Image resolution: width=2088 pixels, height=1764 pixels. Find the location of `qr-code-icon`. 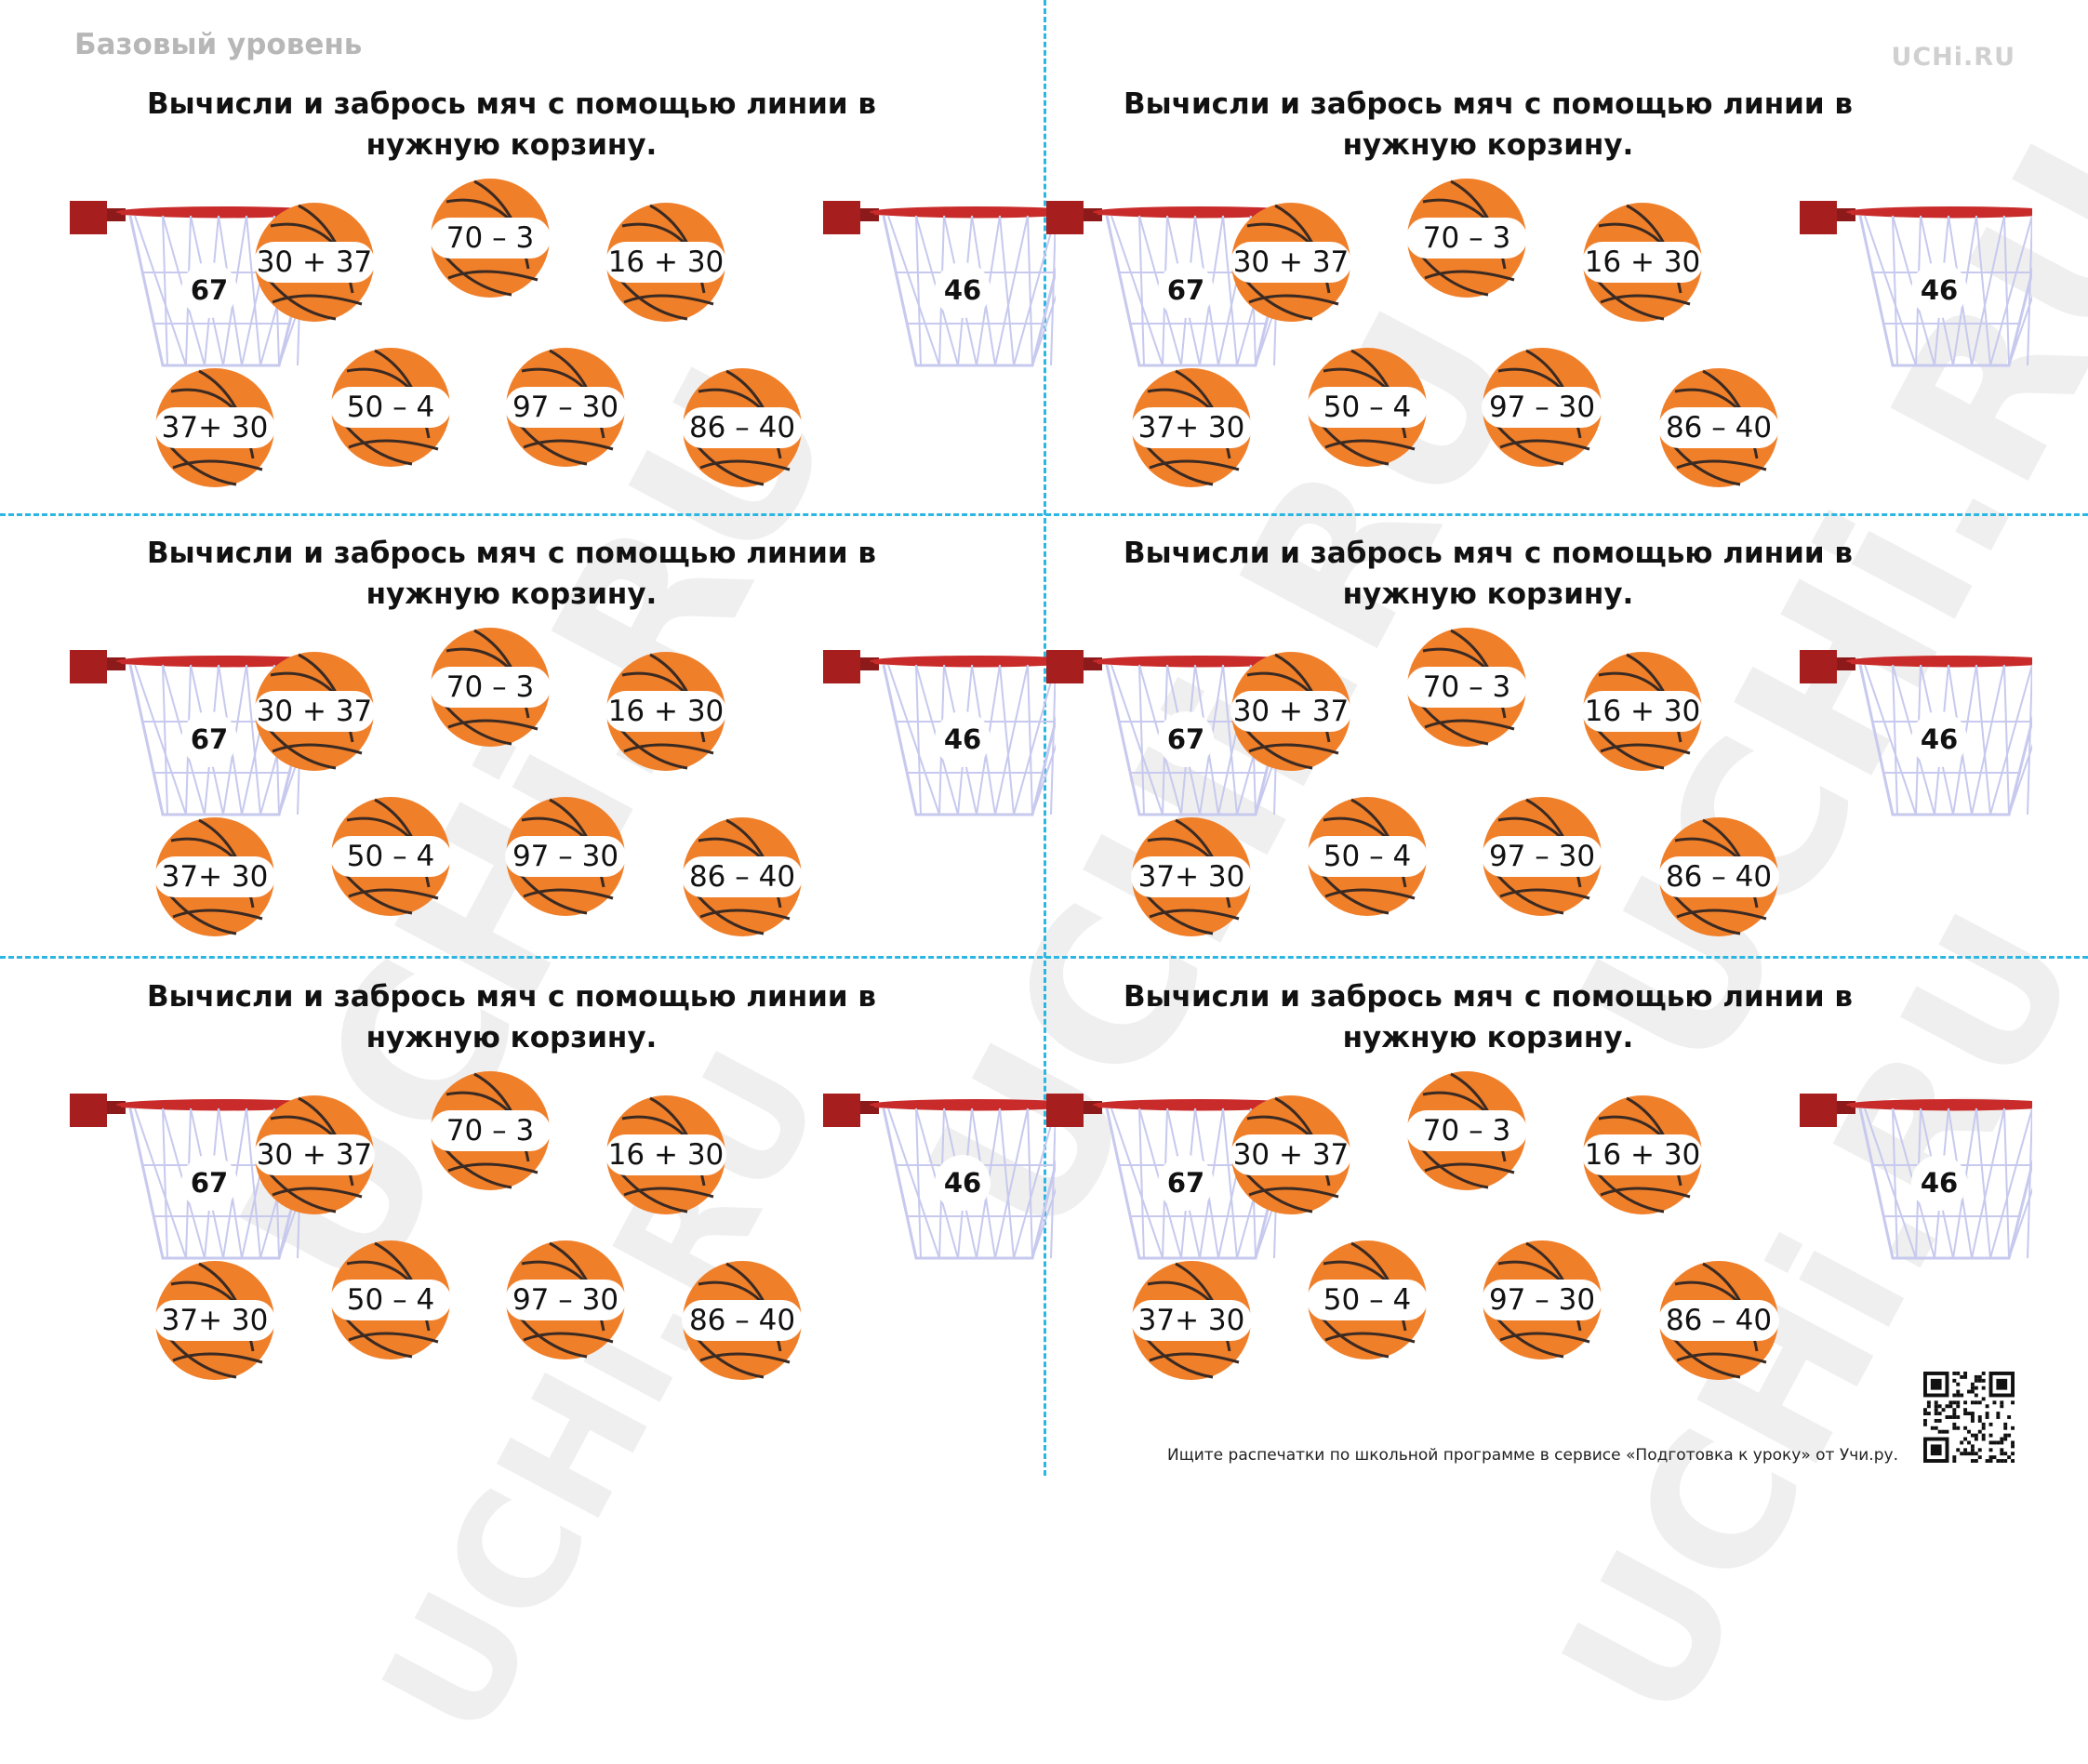

qr-code-icon is located at coordinates (1969, 1417).